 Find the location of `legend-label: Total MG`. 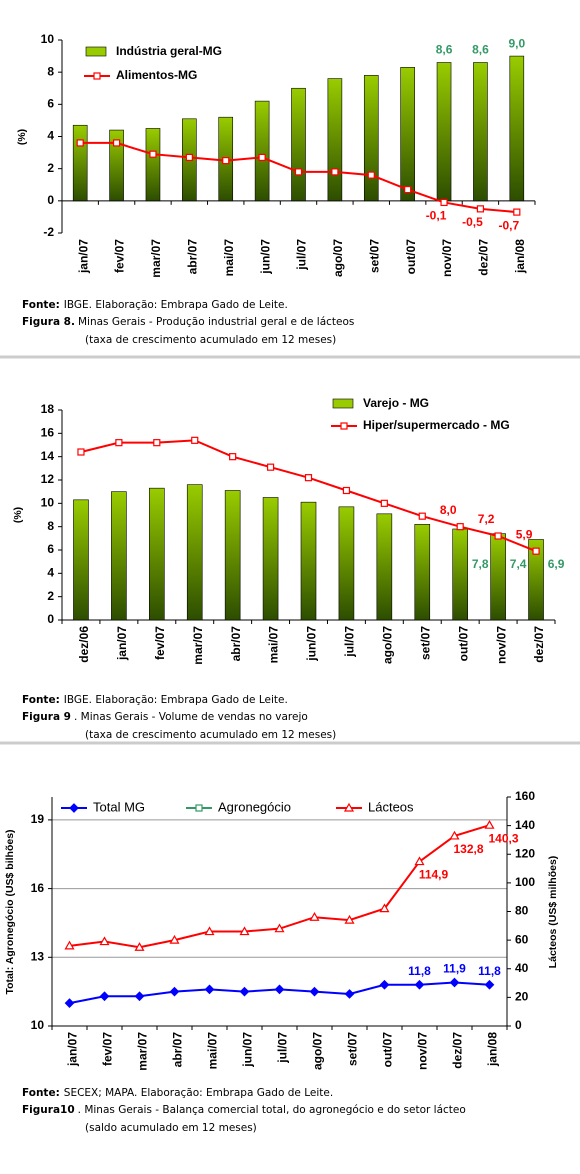

legend-label: Total MG is located at coordinates (119, 806).